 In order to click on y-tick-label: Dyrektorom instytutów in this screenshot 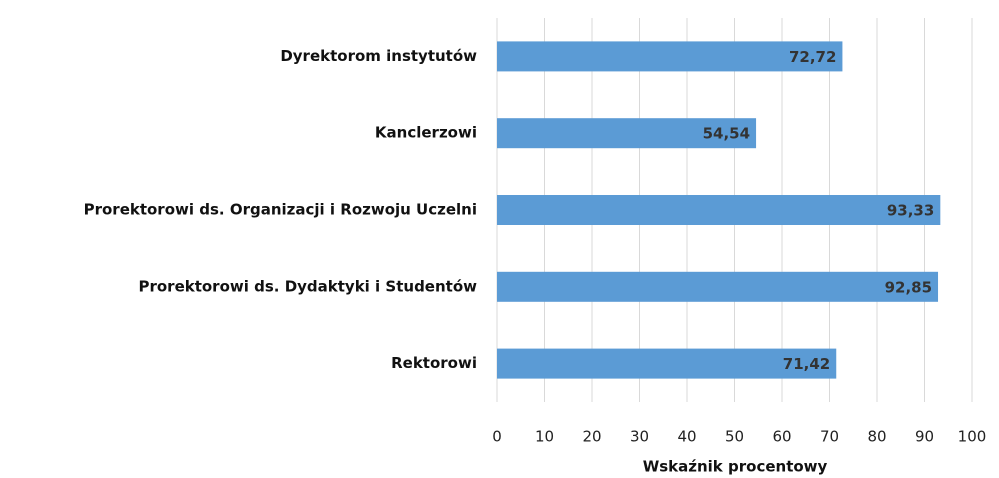, I will do `click(378, 56)`.